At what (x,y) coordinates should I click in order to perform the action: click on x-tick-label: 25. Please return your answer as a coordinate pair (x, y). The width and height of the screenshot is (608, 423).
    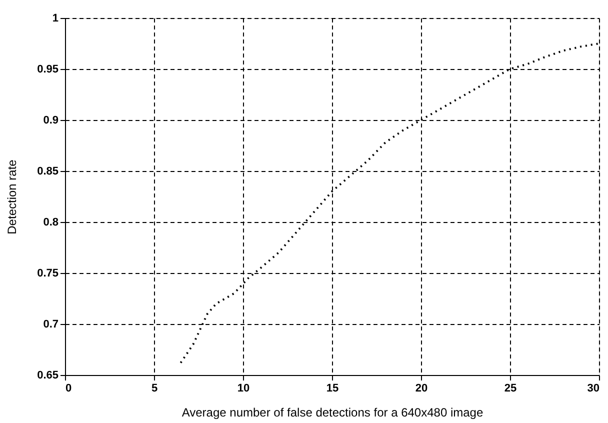
    Looking at the image, I should click on (510, 388).